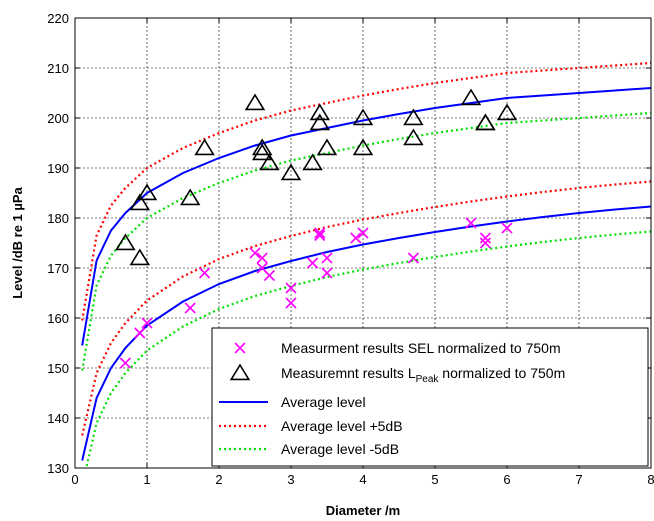  What do you see at coordinates (17, 242) in the screenshot?
I see `y-axis-title: Level /dB re 1 µPa` at bounding box center [17, 242].